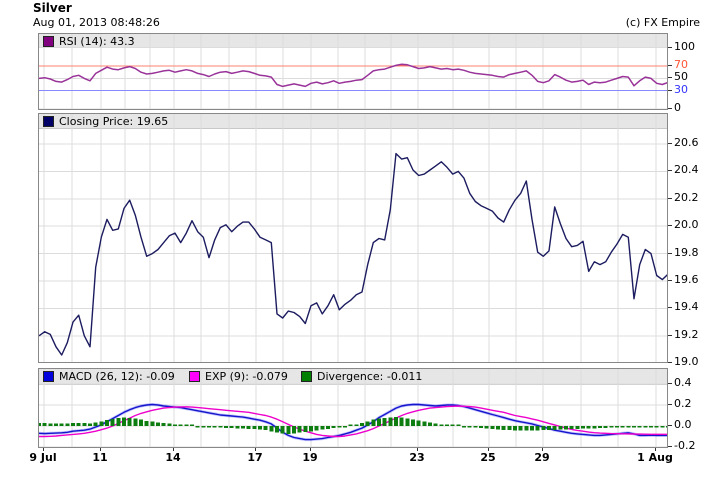 The width and height of the screenshot is (710, 487). Describe the element at coordinates (306, 376) in the screenshot. I see `divergence-legend-swatch` at that location.